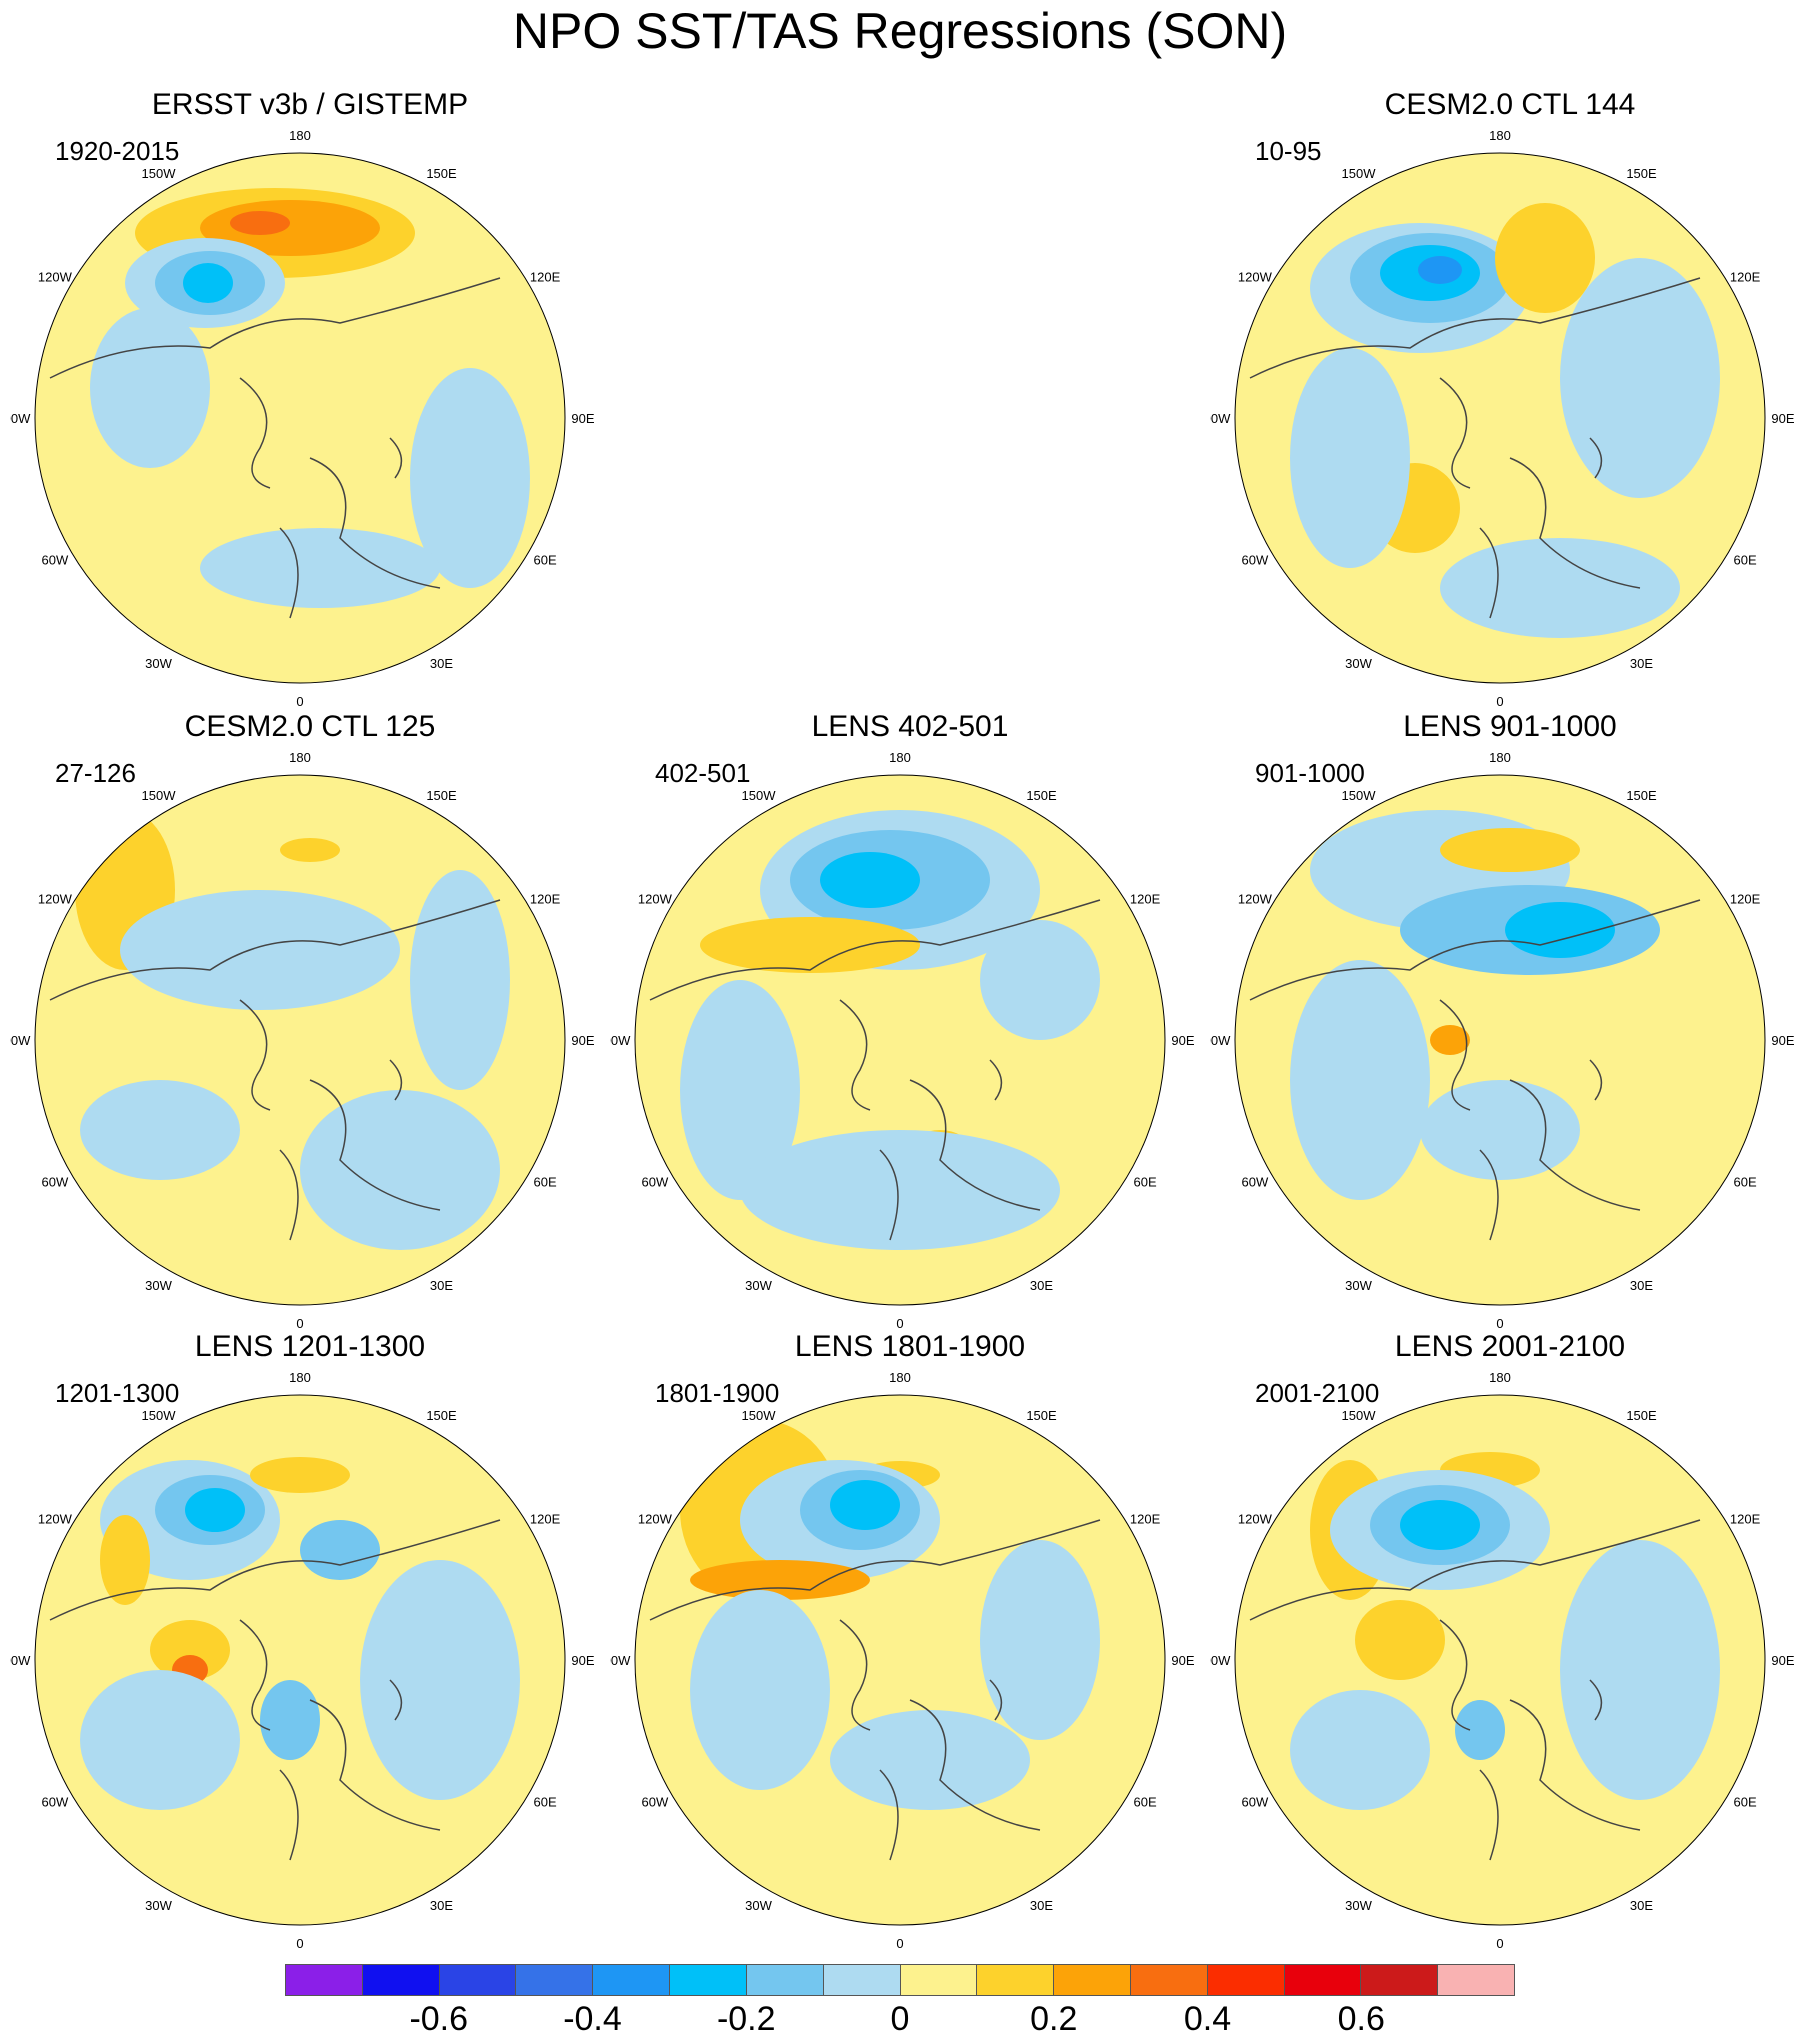 The height and width of the screenshot is (2042, 1800). What do you see at coordinates (1361, 2019) in the screenshot?
I see `colorbar-tick-label: 0.6` at bounding box center [1361, 2019].